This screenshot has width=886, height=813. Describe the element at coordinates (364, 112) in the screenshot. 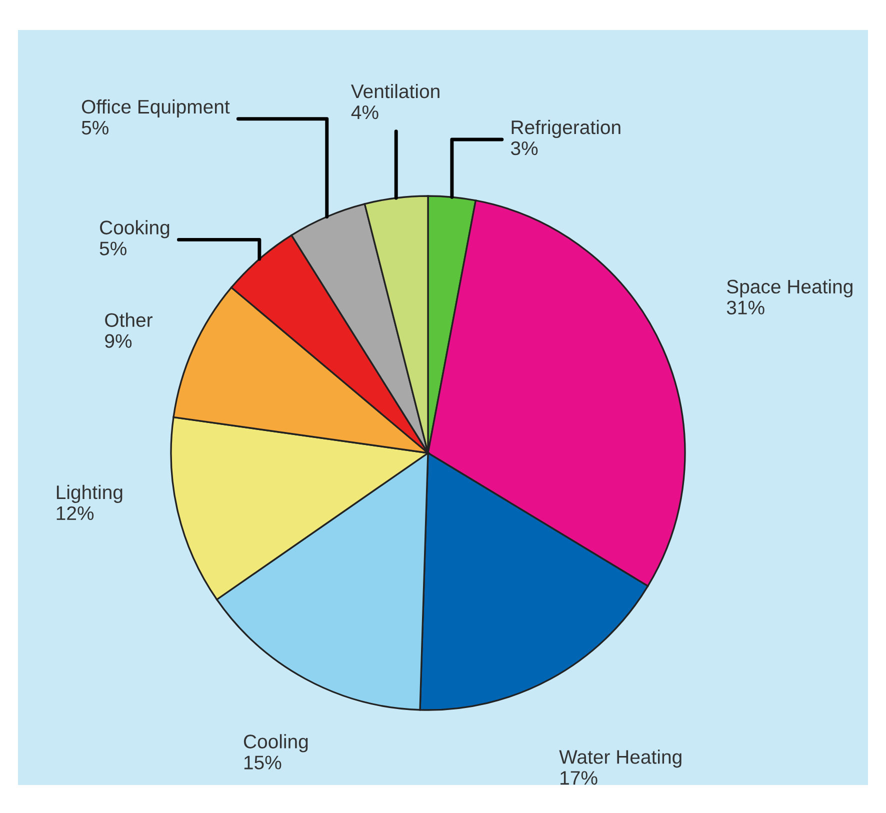

I see `data-label: 4%` at that location.